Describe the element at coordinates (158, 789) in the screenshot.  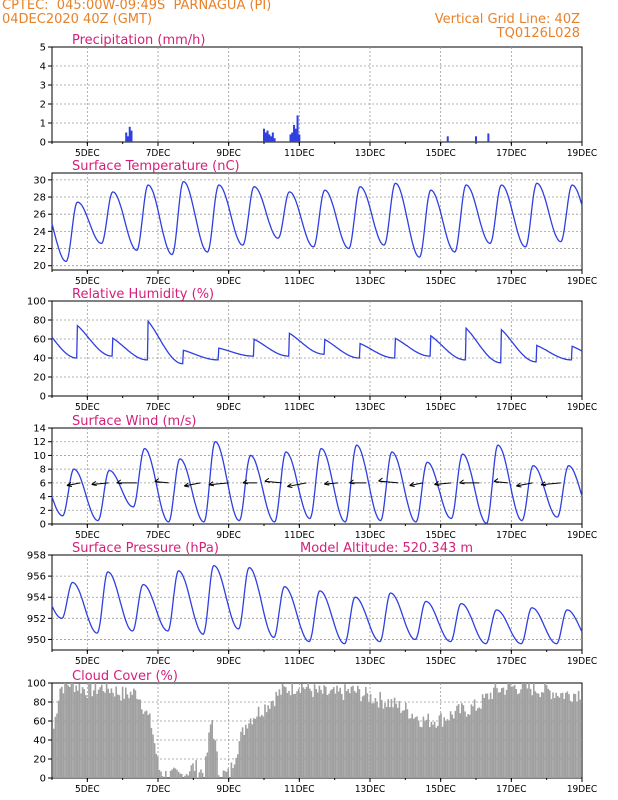
I see `cloud-xtick-label: 7DEC` at that location.